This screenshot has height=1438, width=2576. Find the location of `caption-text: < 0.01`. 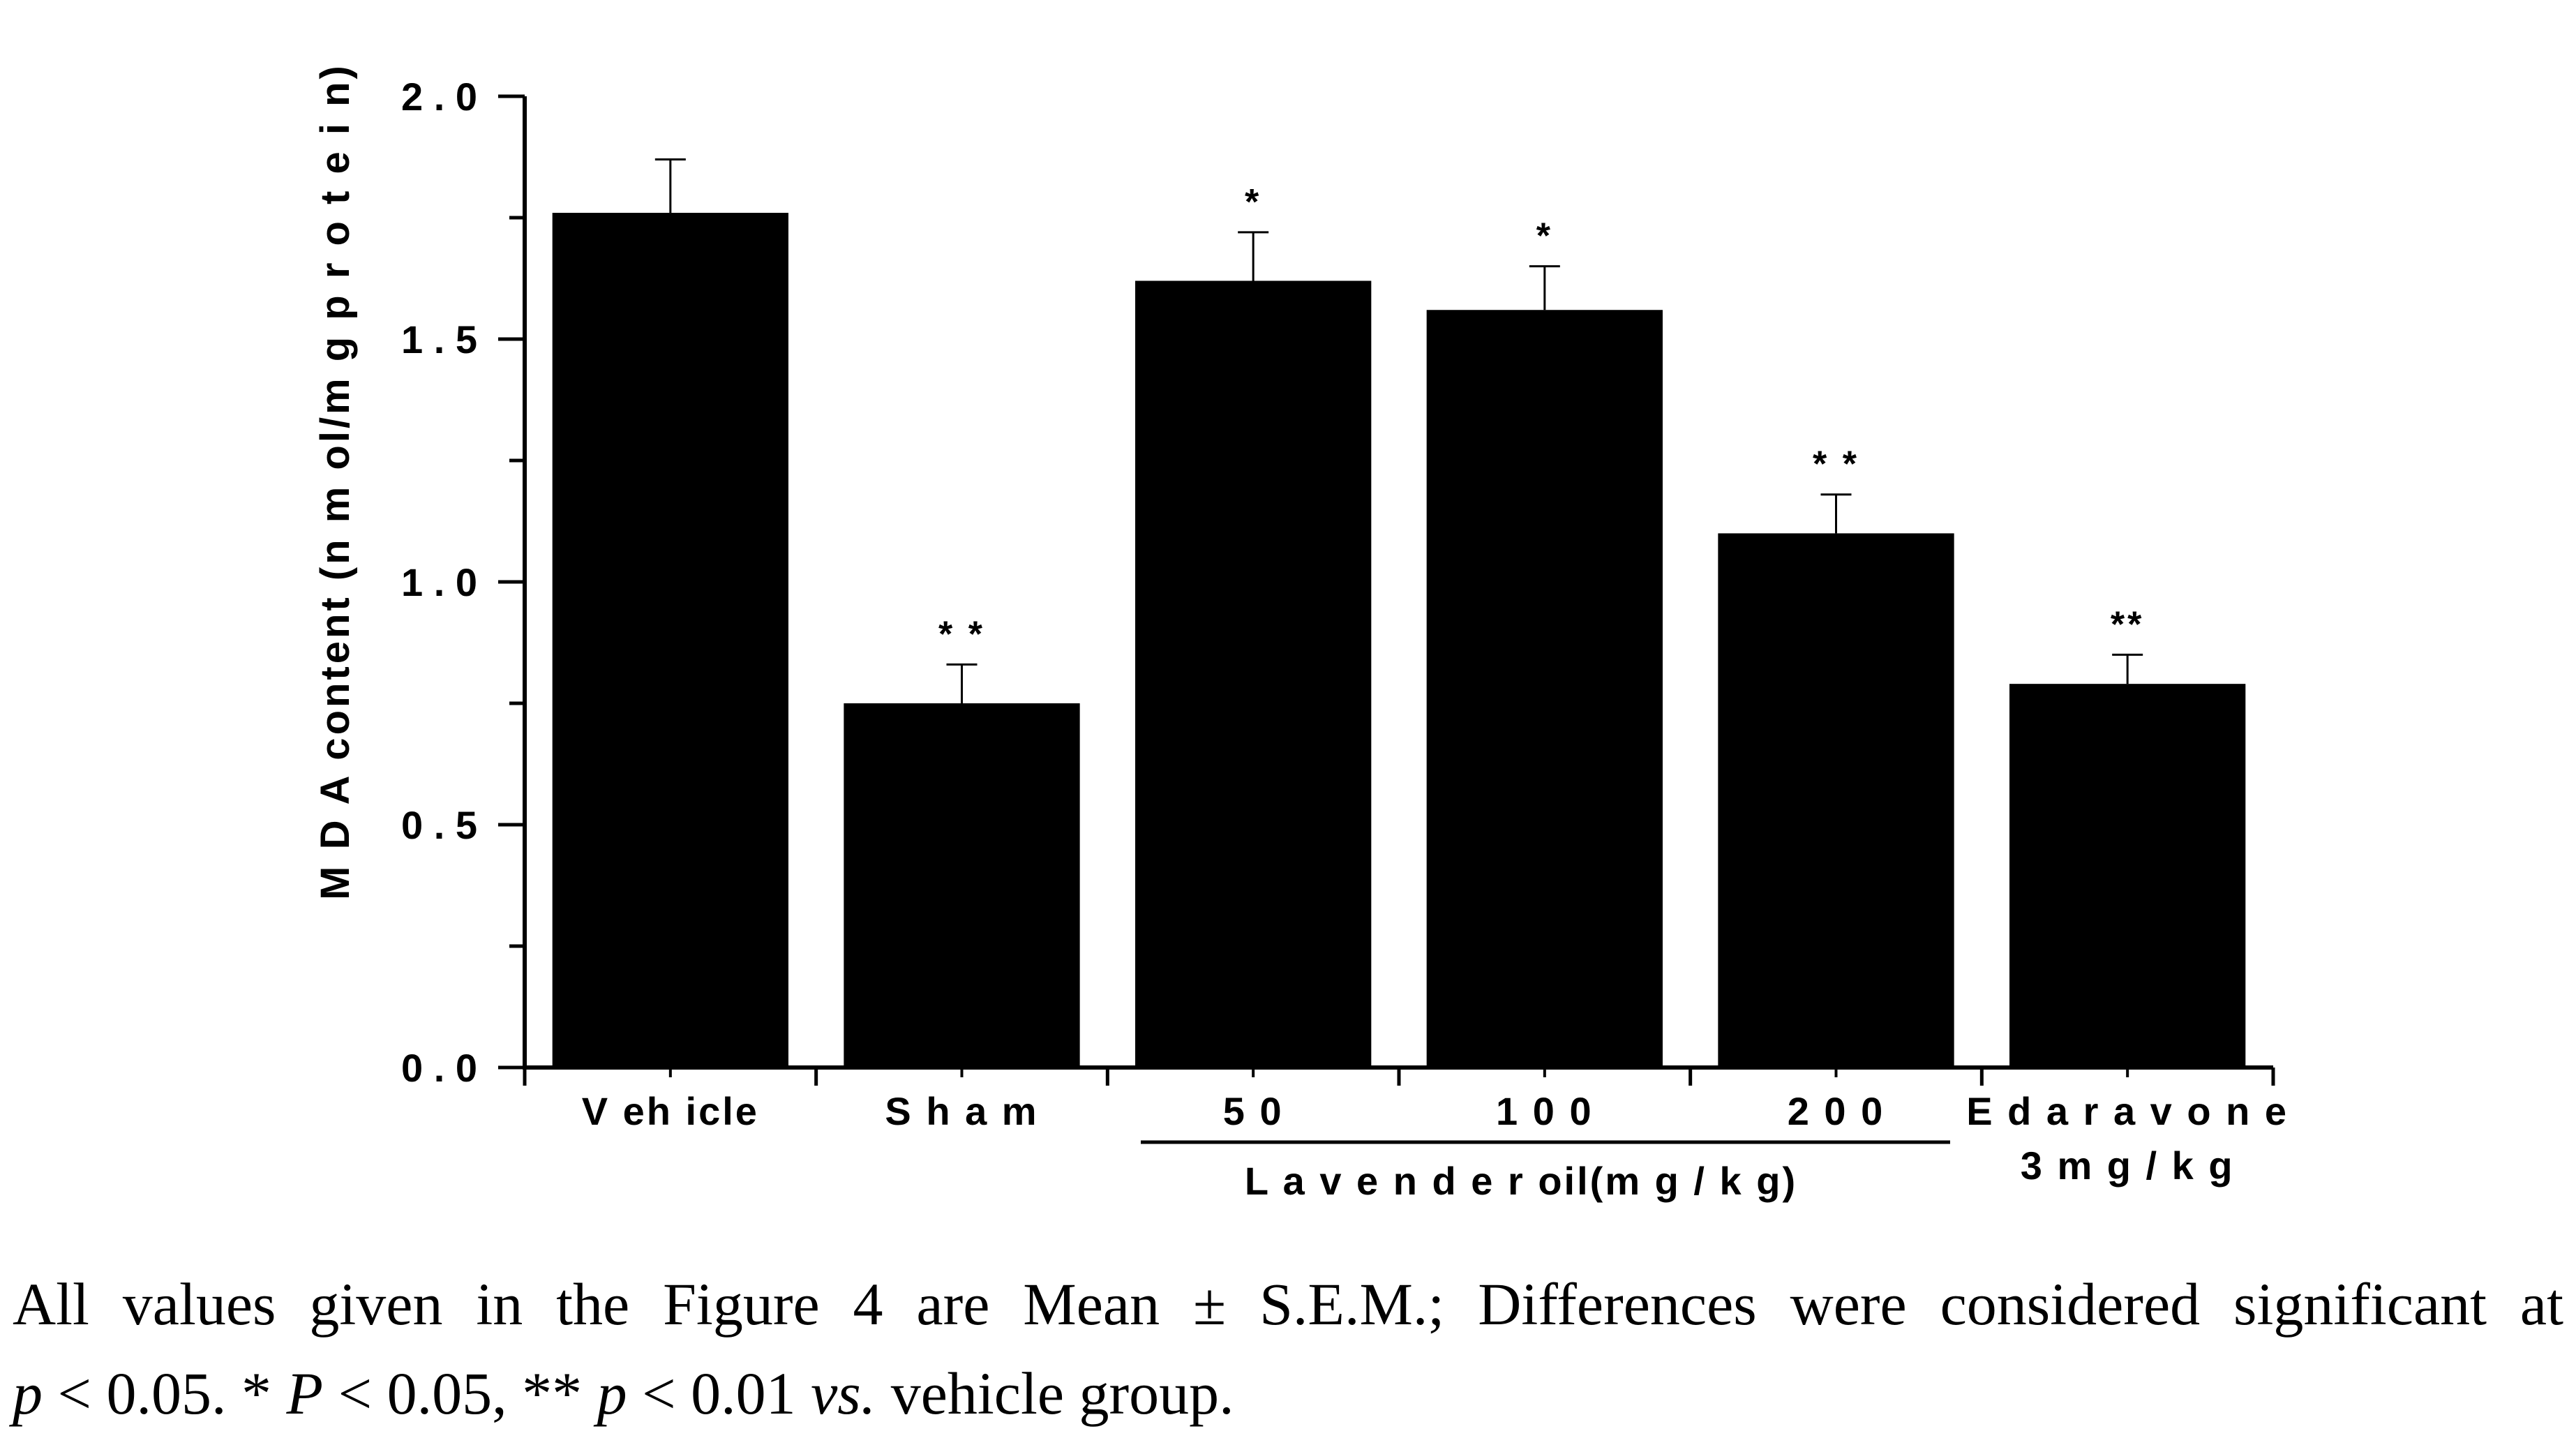

caption-text: < 0.01 is located at coordinates (719, 1393).